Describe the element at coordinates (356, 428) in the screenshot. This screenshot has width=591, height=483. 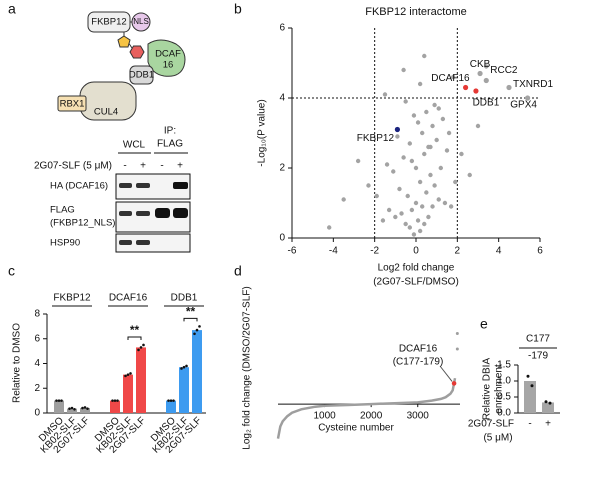
I see `x-axis-label: Cysteine number` at that location.